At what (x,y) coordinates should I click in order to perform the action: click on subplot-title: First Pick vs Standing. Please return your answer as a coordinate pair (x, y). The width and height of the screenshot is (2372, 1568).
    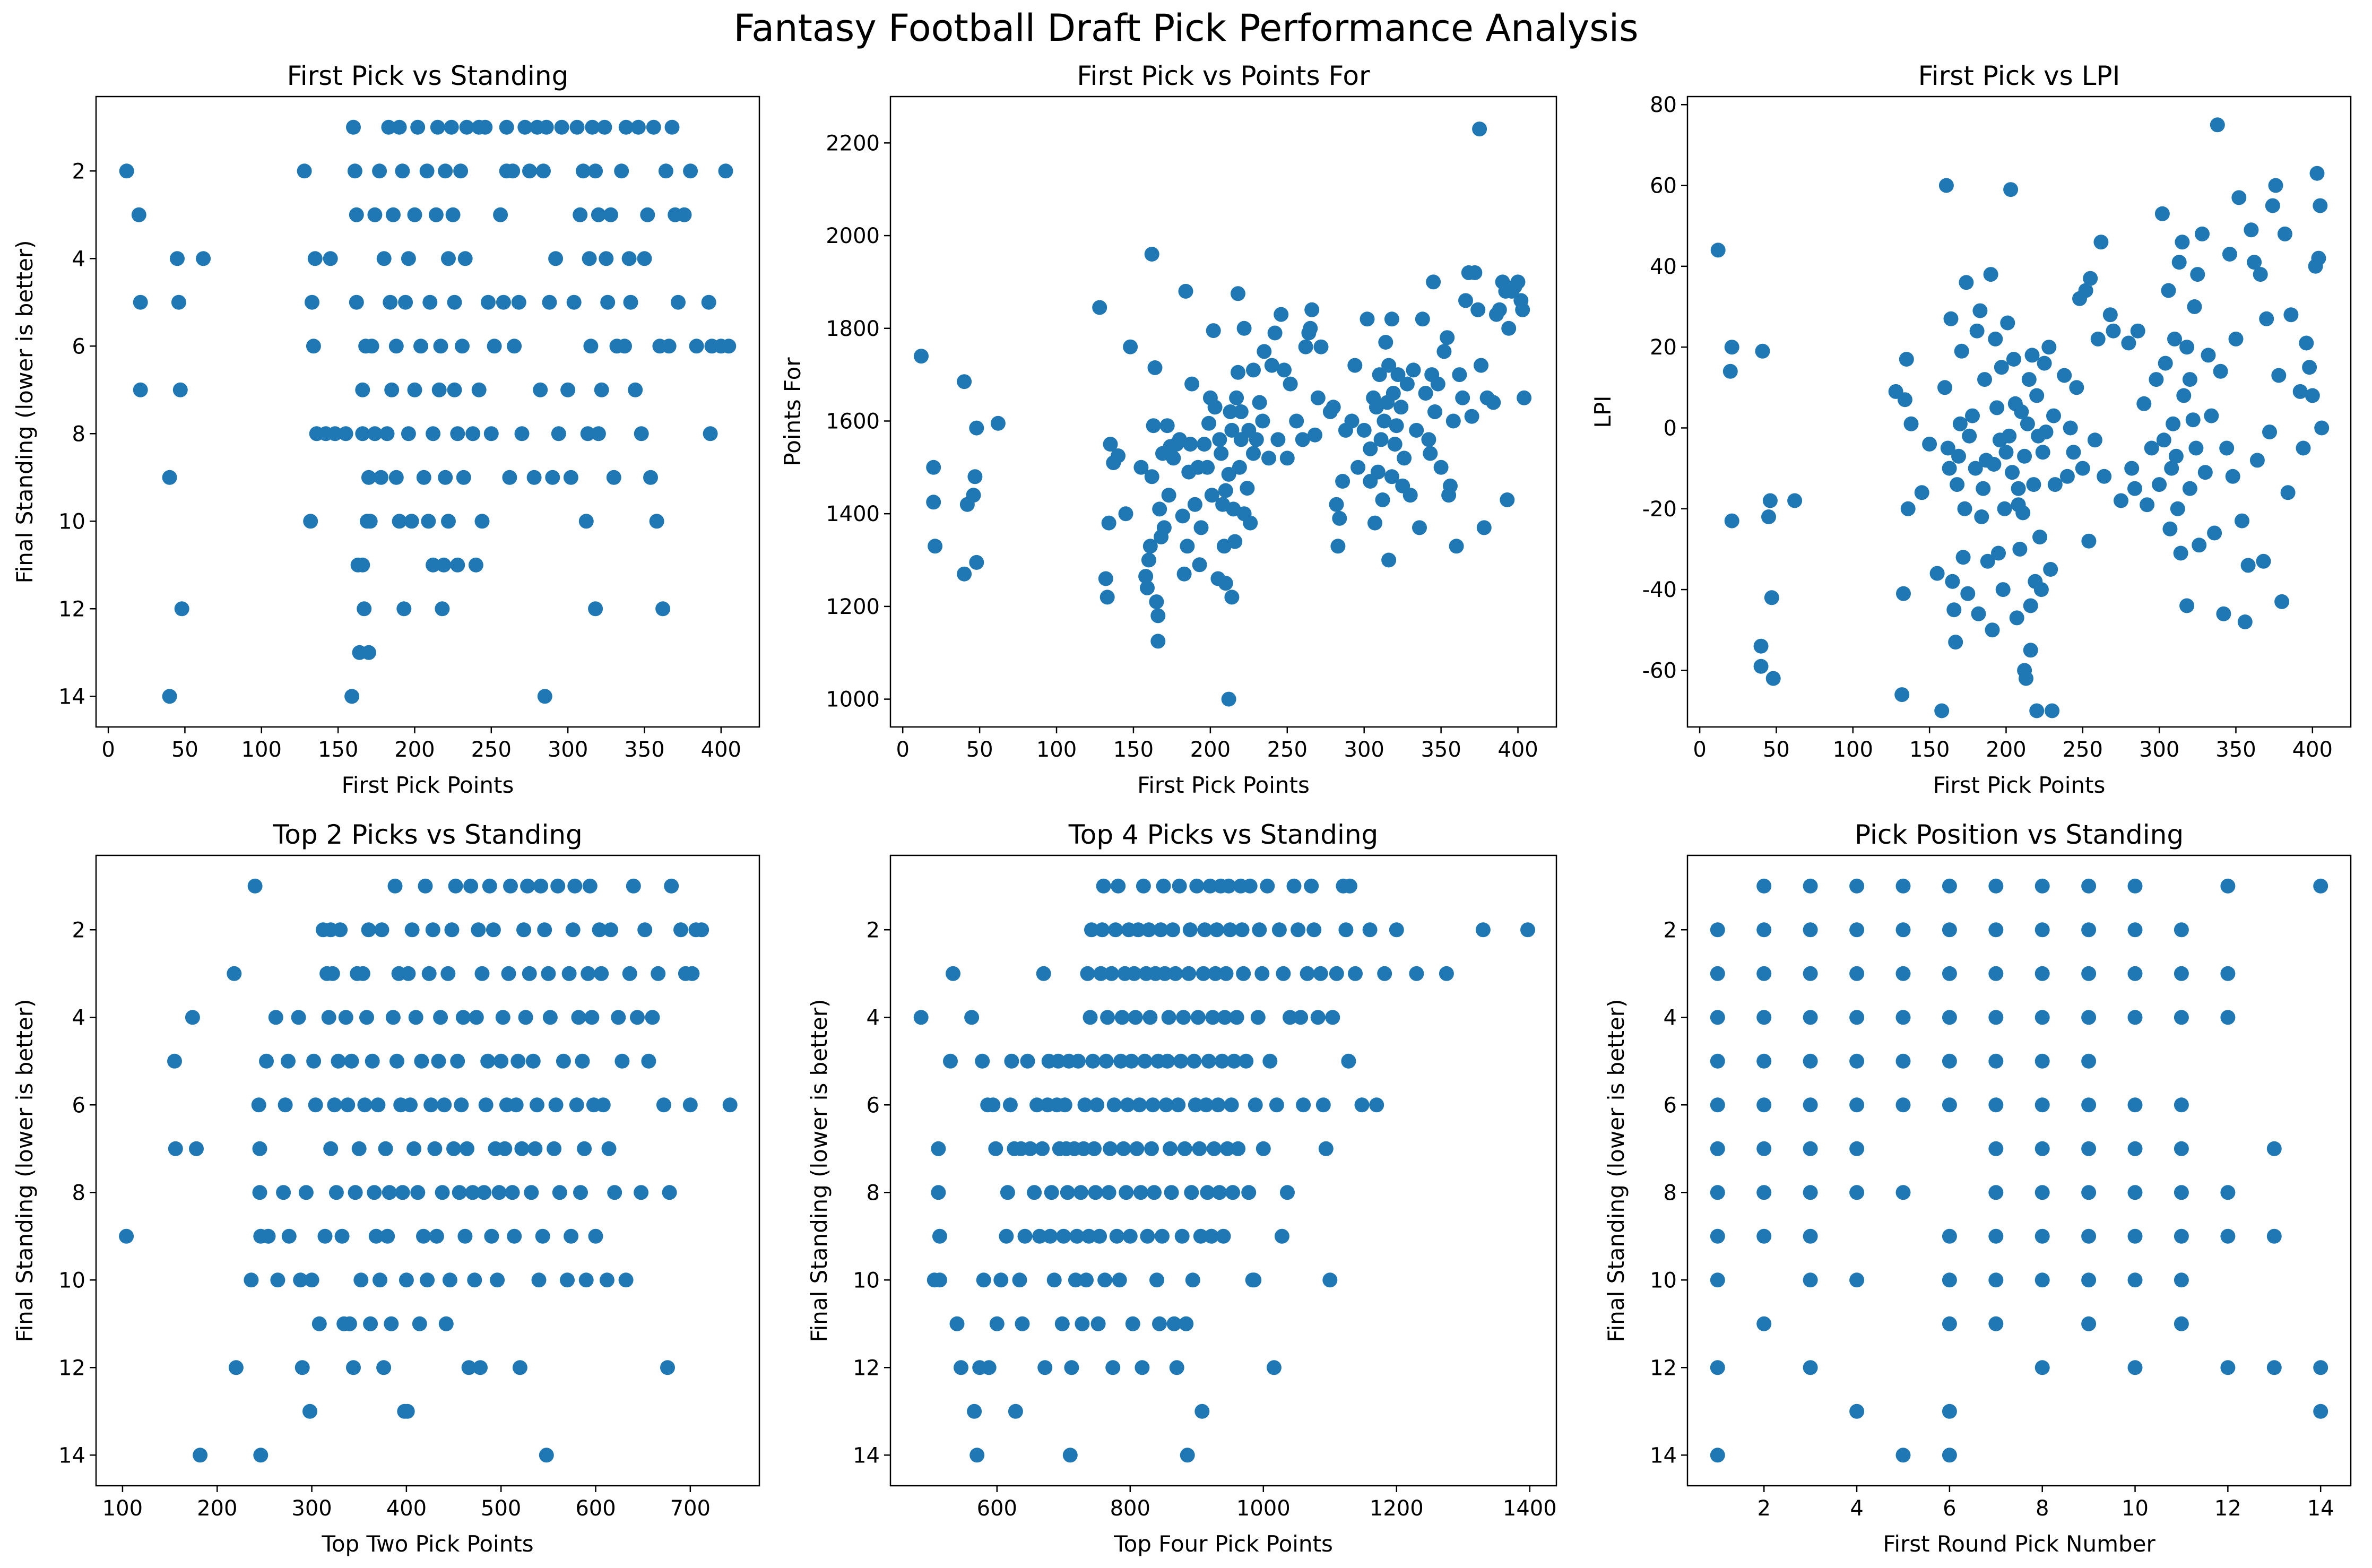
    Looking at the image, I should click on (428, 75).